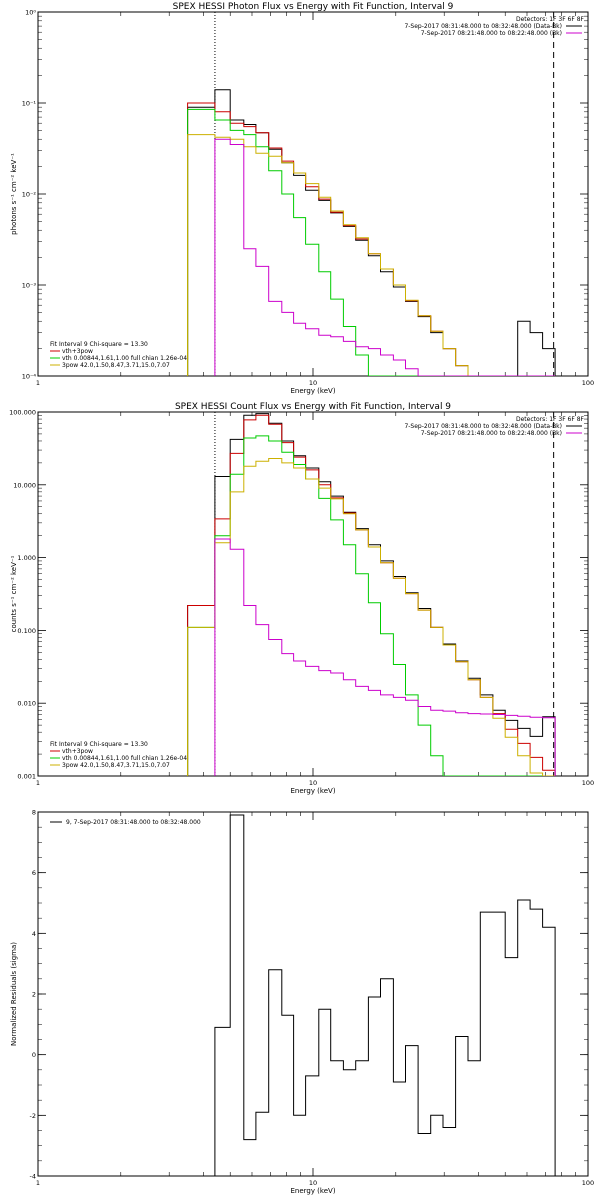 This screenshot has width=600, height=1200. What do you see at coordinates (34, 873) in the screenshot?
I see `y-tick-label: 6` at bounding box center [34, 873].